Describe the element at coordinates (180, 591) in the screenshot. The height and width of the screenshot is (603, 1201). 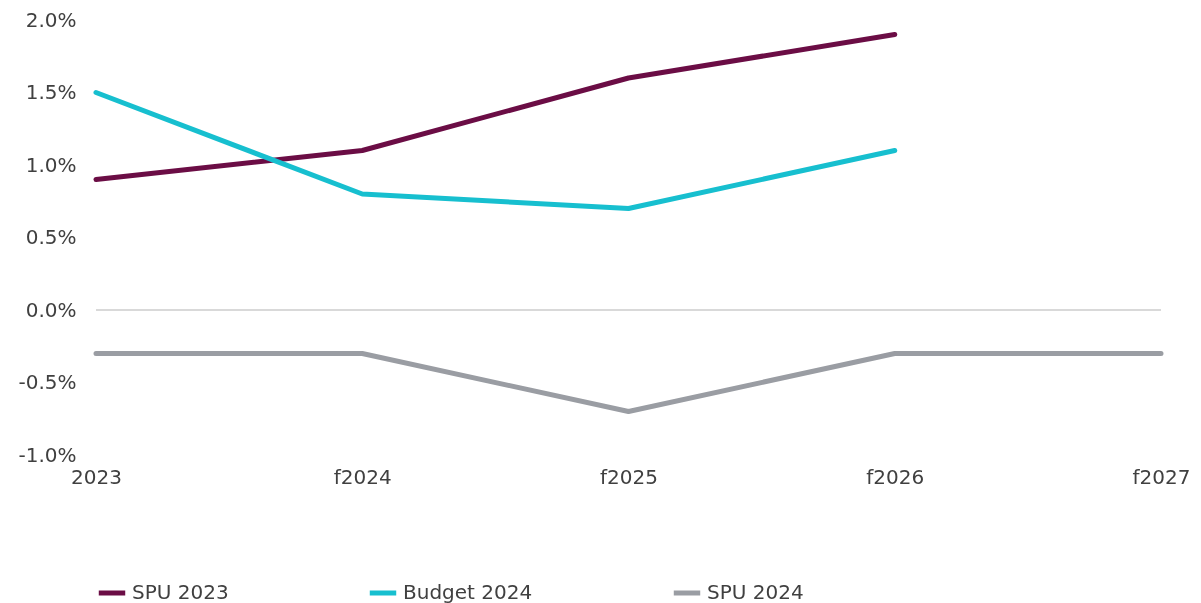
I see `legend-label: SPU 2023` at that location.